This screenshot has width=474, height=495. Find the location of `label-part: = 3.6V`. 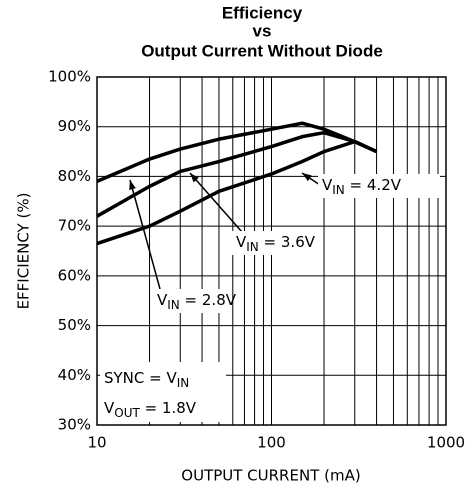

label-part: = 3.6V is located at coordinates (287, 242).